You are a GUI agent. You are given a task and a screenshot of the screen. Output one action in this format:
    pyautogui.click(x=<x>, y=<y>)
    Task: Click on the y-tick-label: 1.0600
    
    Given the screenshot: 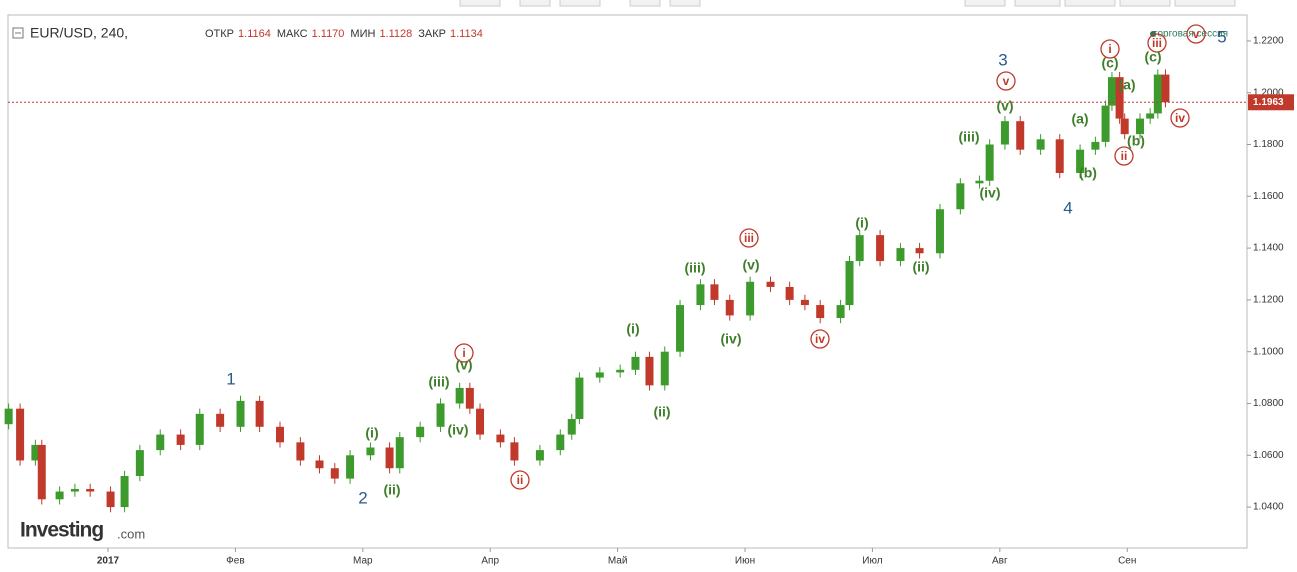 What is the action you would take?
    pyautogui.click(x=1268, y=455)
    